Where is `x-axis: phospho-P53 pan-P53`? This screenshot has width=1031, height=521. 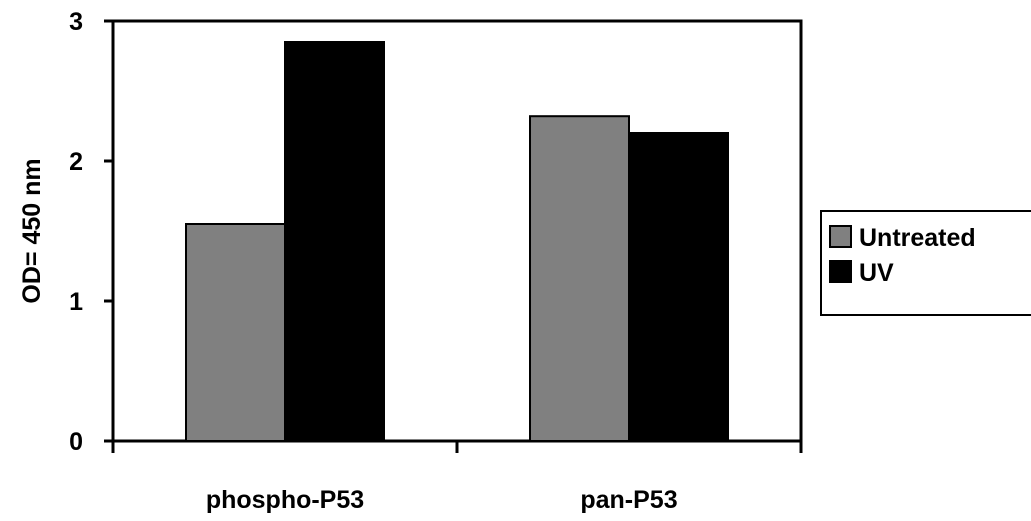 x-axis: phospho-P53 pan-P53 is located at coordinates (457, 477).